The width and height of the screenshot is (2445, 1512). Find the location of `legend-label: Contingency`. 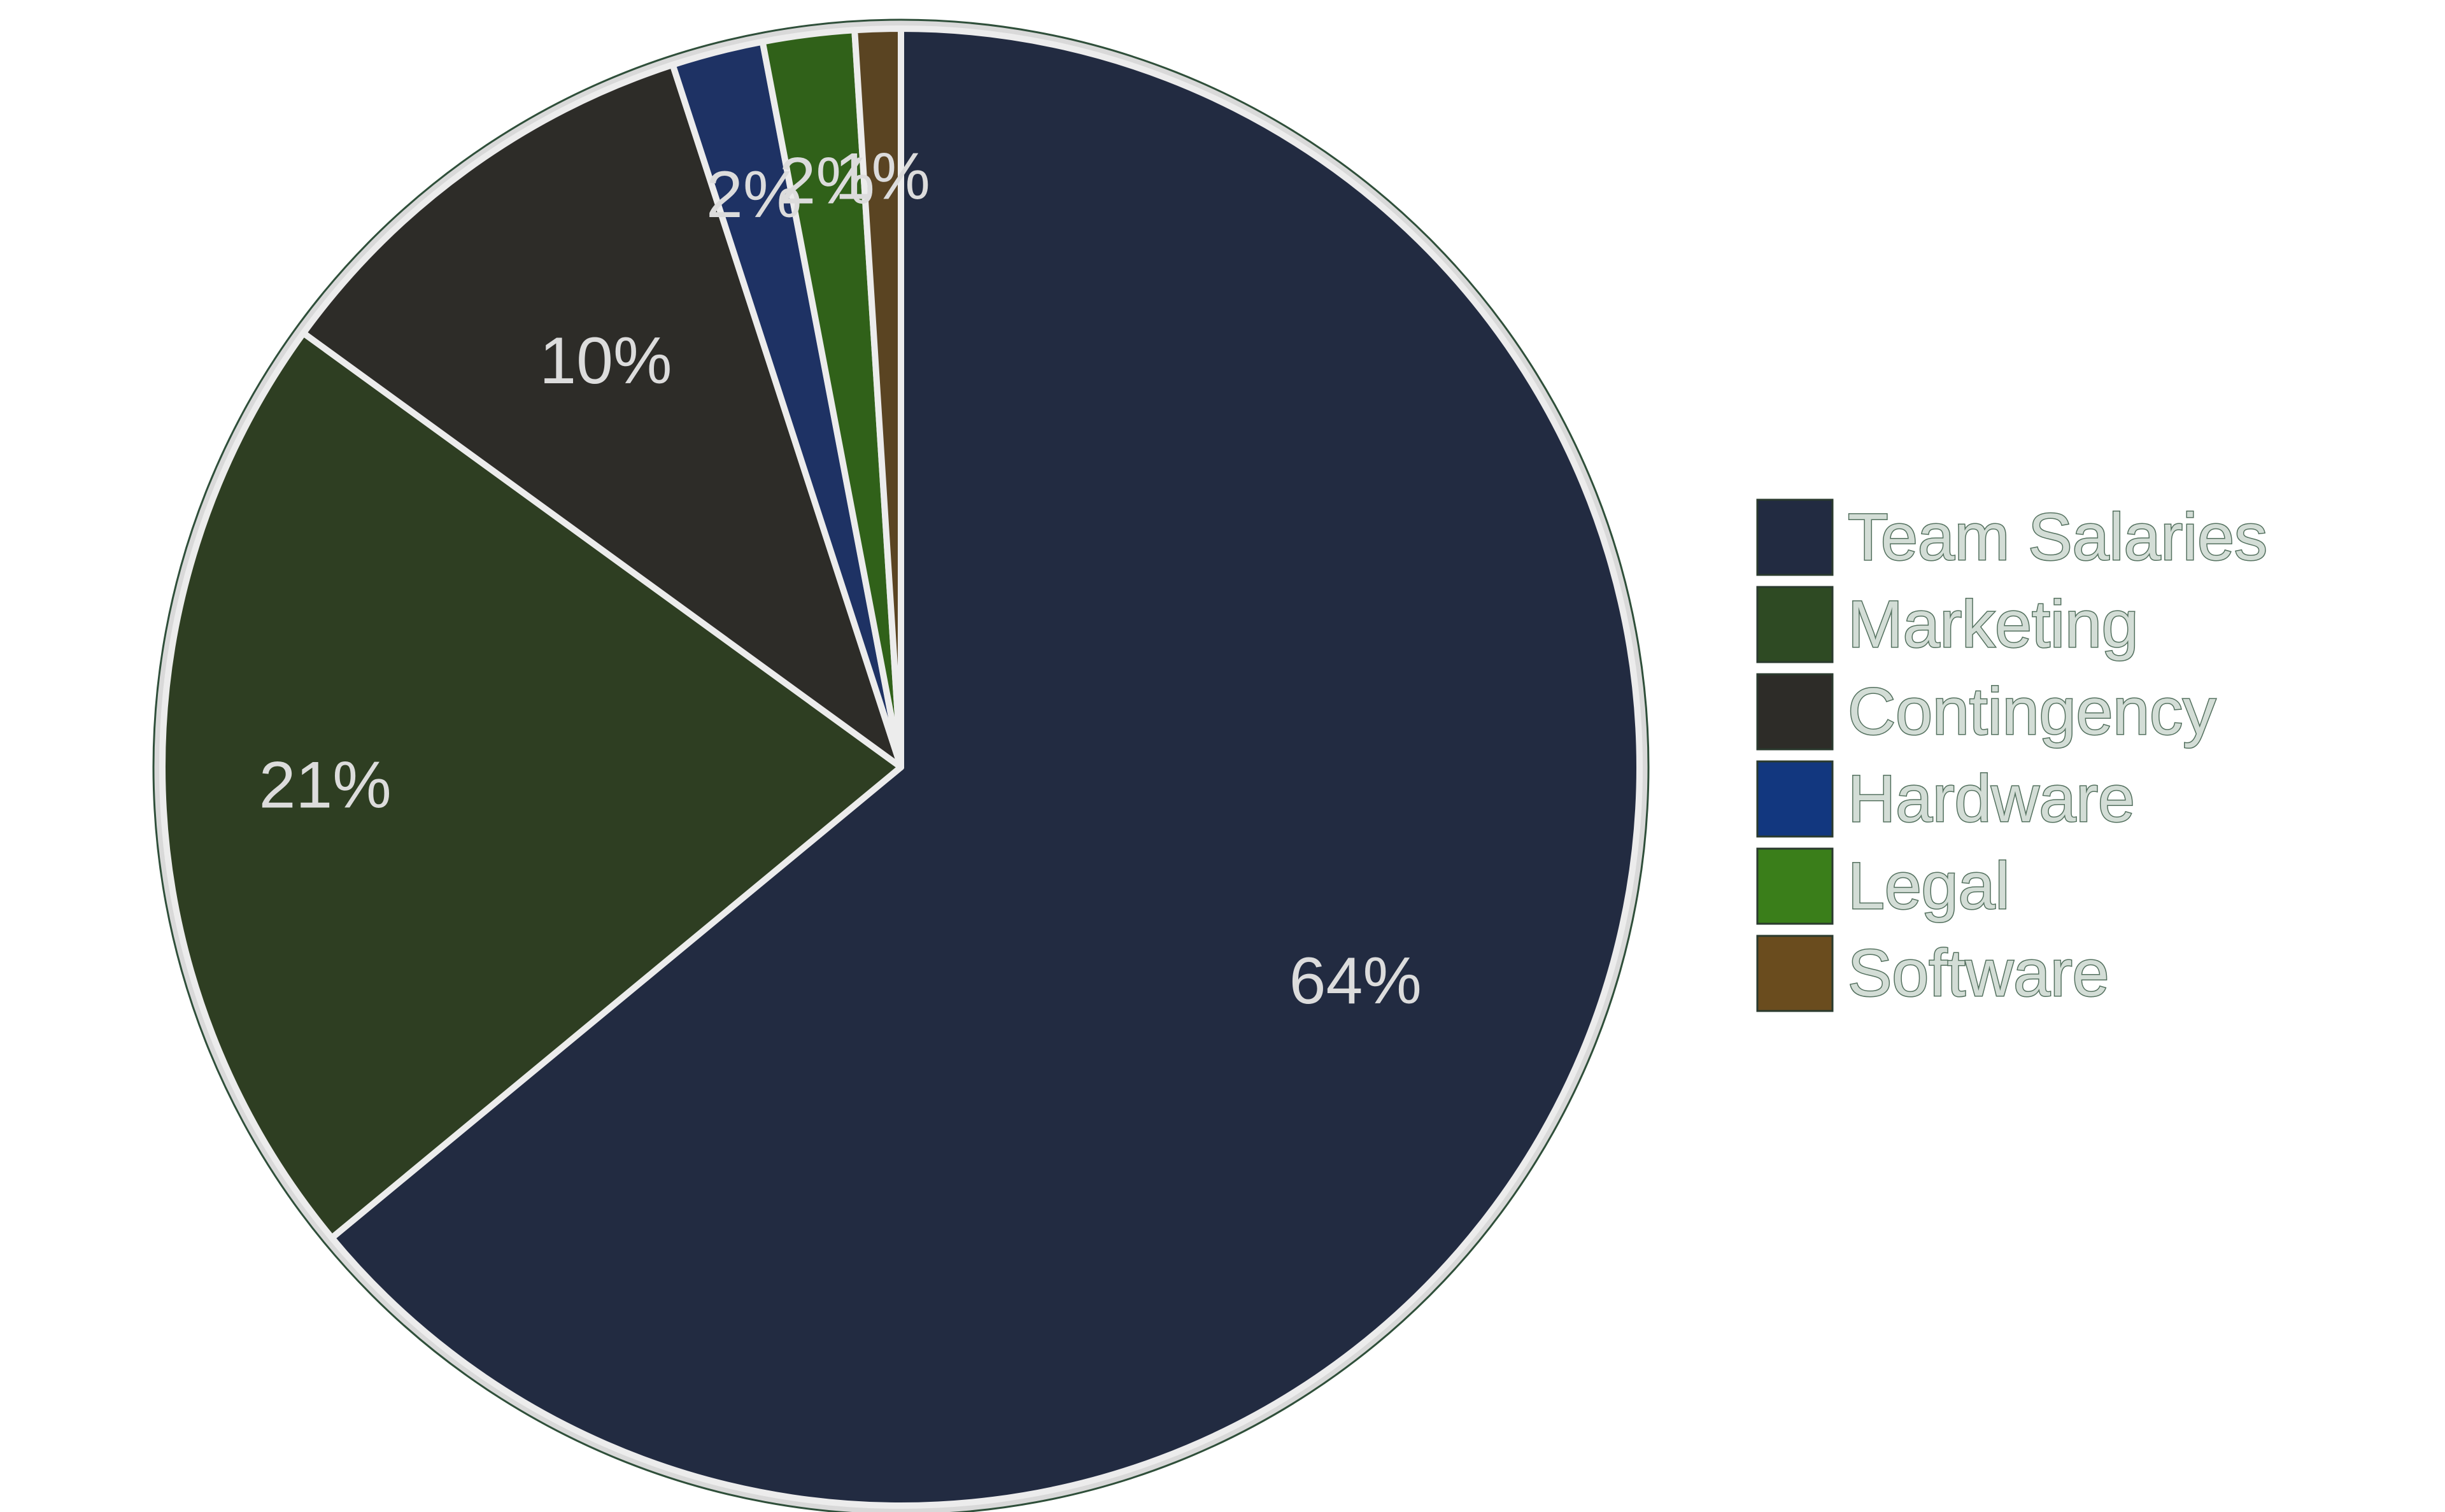

legend-label: Contingency is located at coordinates (2032, 712).